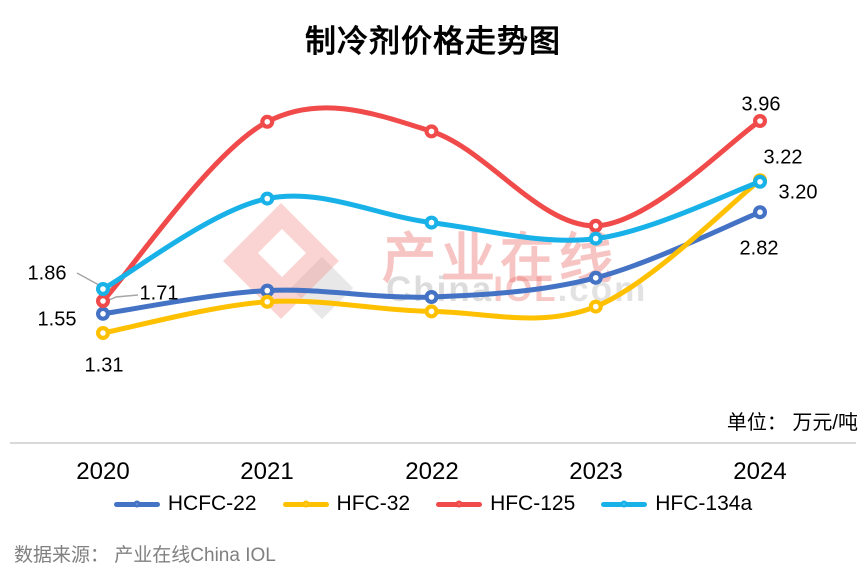 Image resolution: width=866 pixels, height=579 pixels. Describe the element at coordinates (433, 41) in the screenshot. I see `chart-title: 制冷剂价格走势图` at that location.